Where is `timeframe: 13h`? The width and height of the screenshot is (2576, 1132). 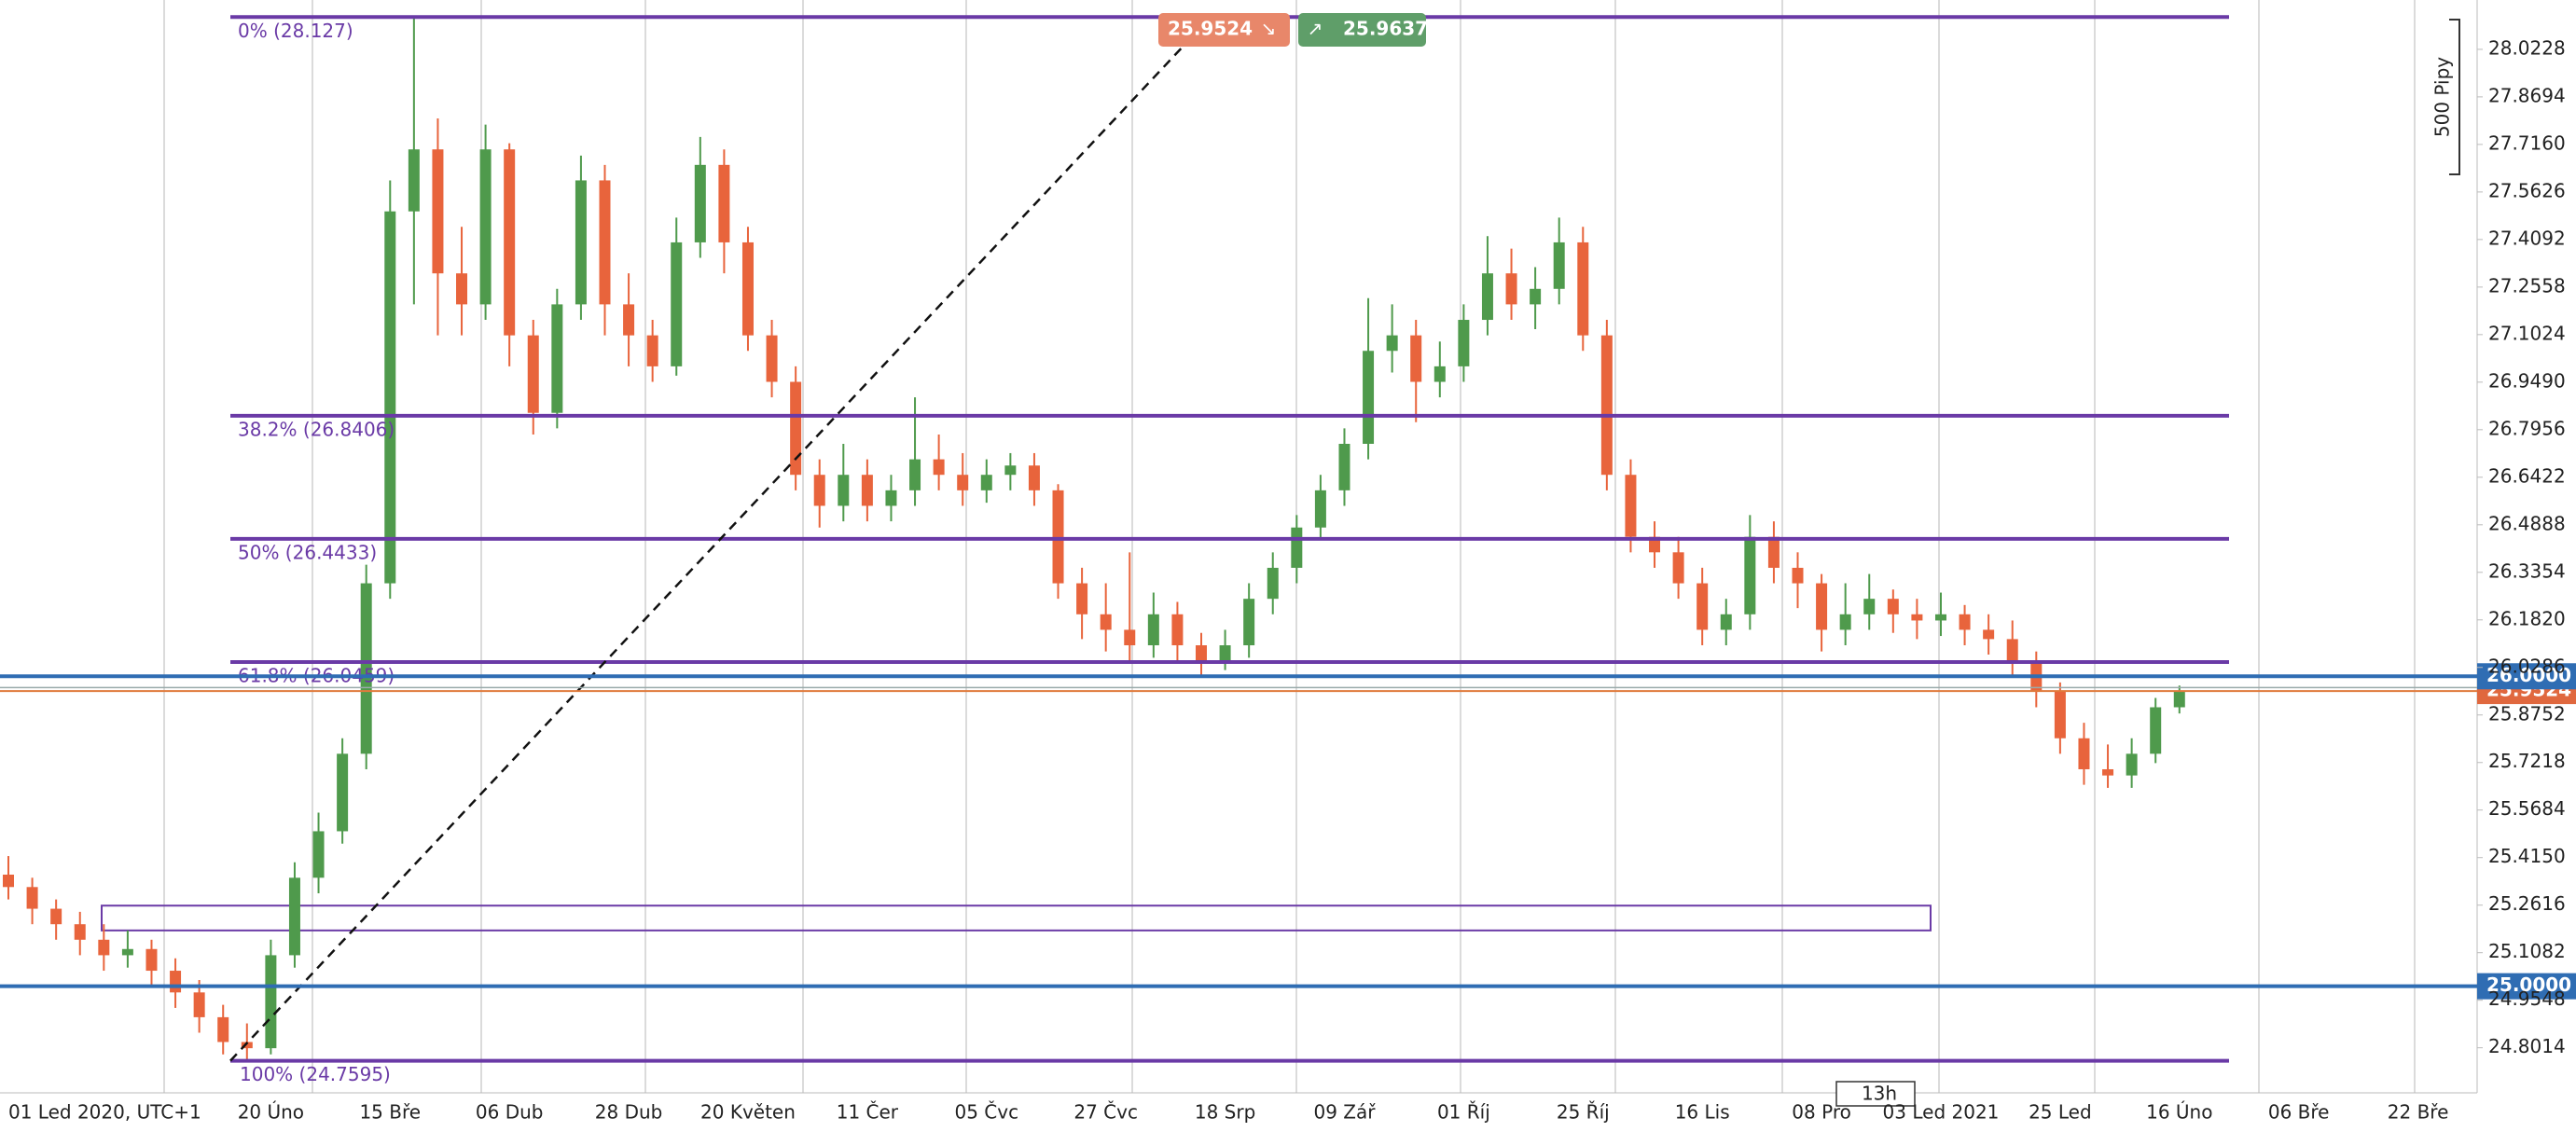
timeframe: 13h is located at coordinates (1879, 1094).